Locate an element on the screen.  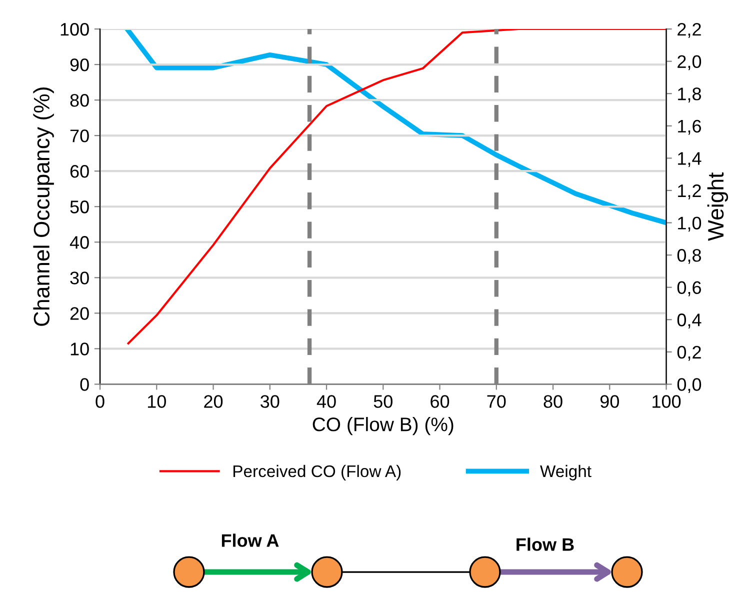
legend-label: Weight is located at coordinates (566, 472).